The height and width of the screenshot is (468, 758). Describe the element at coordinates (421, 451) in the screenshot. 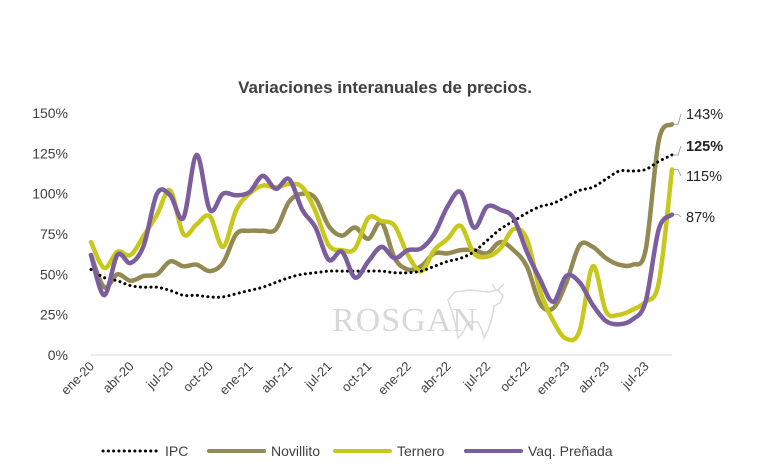

I see `legend-label: Ternero` at that location.